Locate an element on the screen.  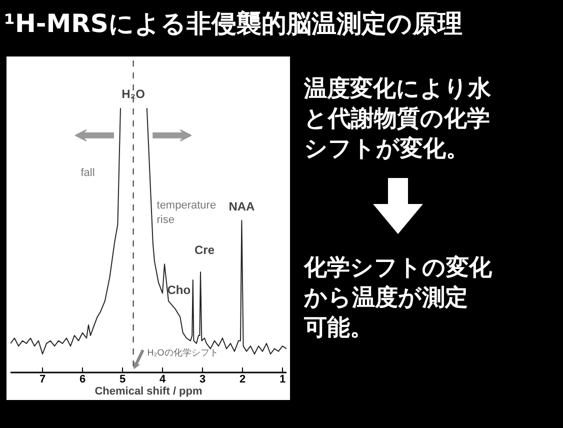
x-tick-label: 6 is located at coordinates (82, 380).